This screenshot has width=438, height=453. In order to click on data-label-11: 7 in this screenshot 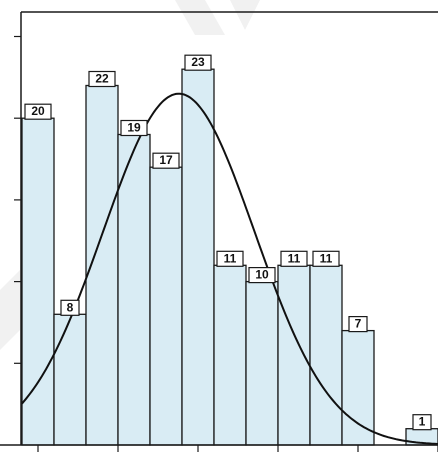, I will do `click(358, 324)`.